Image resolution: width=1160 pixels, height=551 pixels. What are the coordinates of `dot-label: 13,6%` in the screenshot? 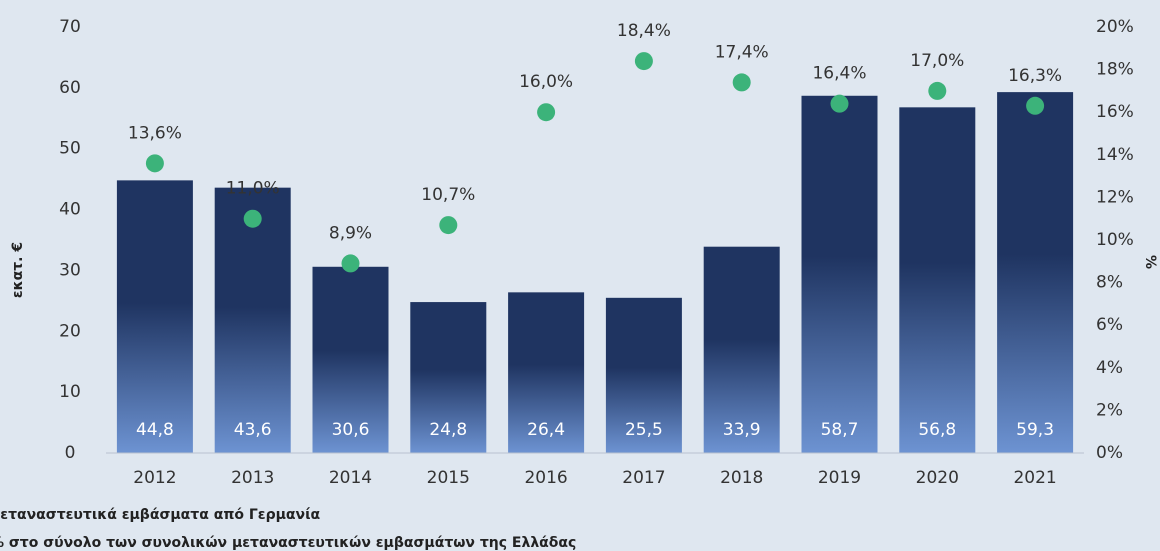 It's located at (155, 133).